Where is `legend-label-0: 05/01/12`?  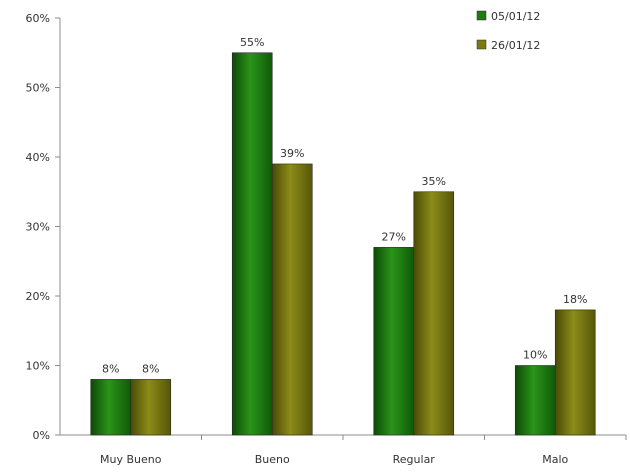
legend-label-0: 05/01/12 is located at coordinates (515, 16).